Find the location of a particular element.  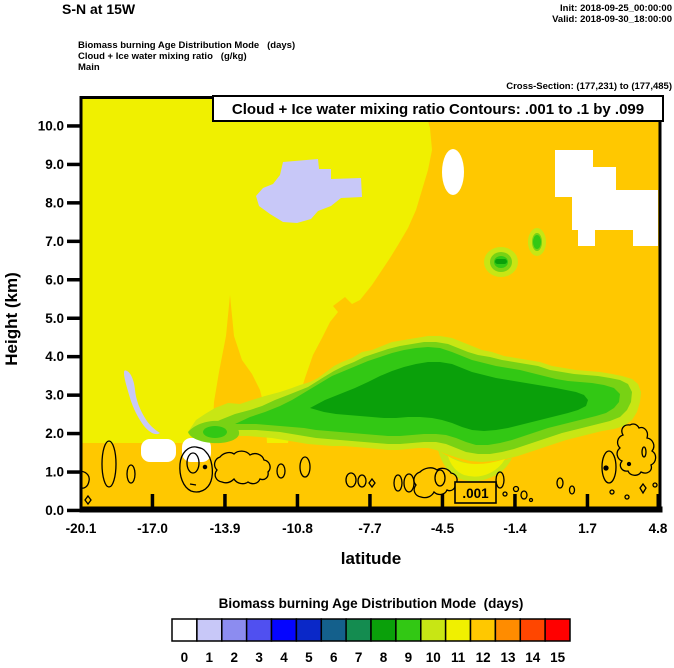

svg-text: 9.0 is located at coordinates (54, 164).